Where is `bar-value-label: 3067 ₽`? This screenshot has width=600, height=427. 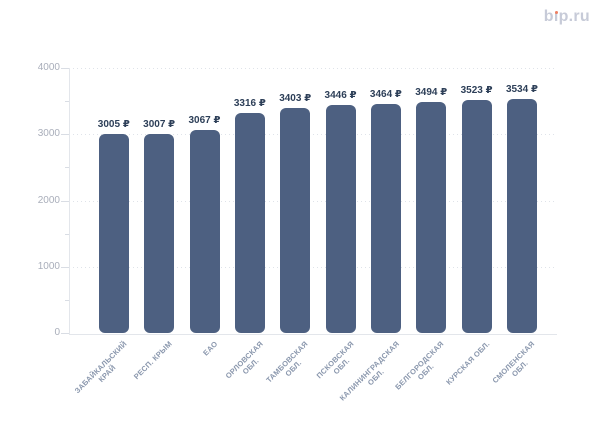
bar-value-label: 3067 ₽ is located at coordinates (204, 120).